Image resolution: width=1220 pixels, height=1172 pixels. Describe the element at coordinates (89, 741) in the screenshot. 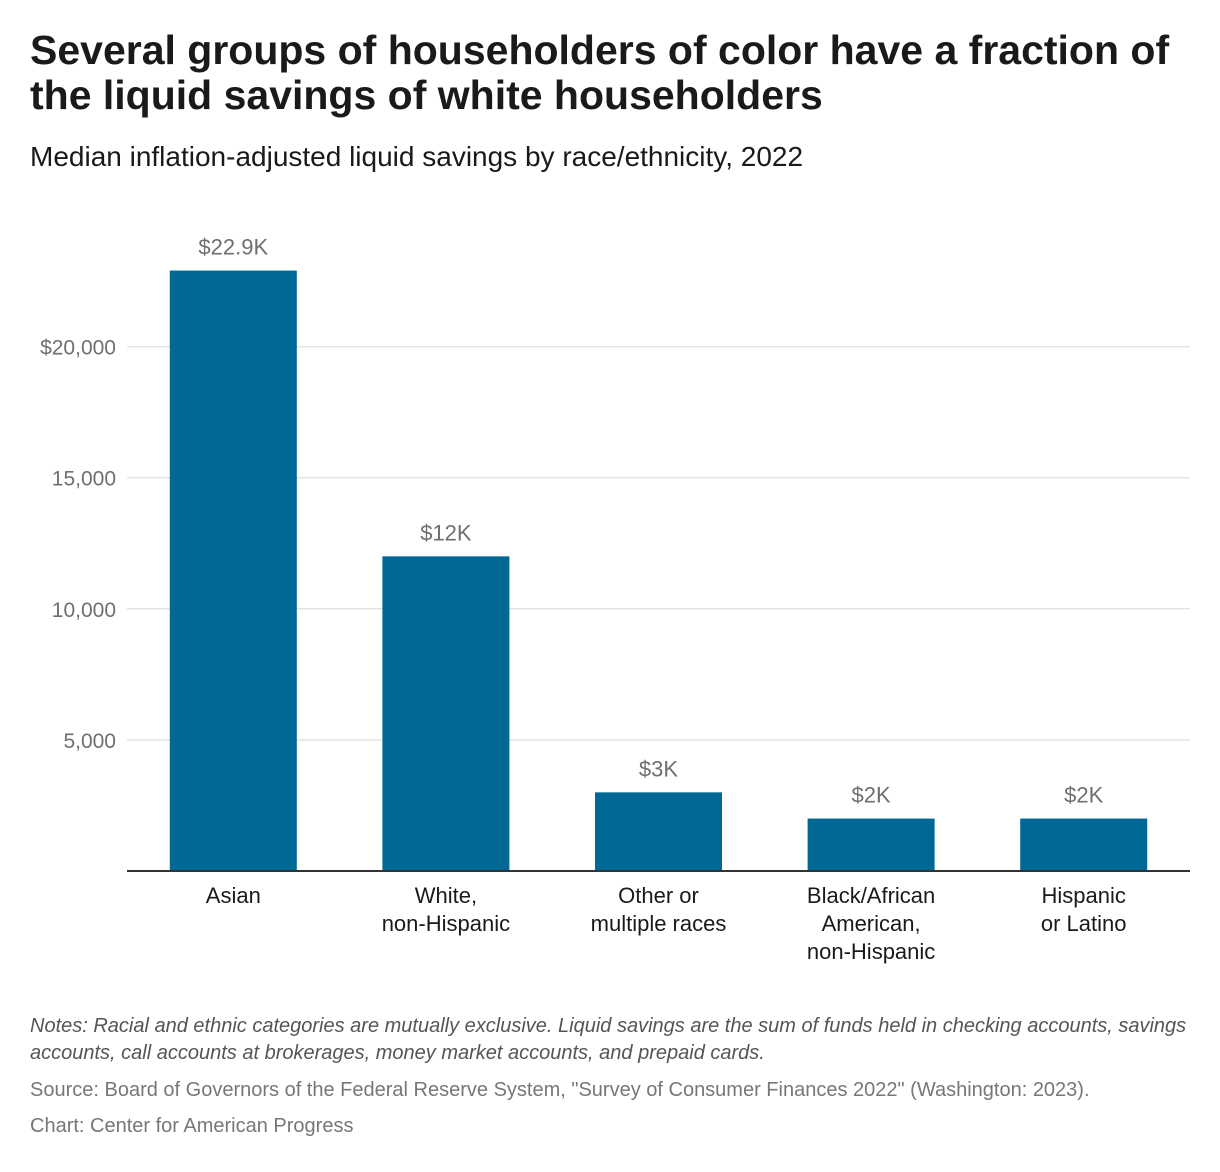

I see `y-tick-label: 5,000` at that location.